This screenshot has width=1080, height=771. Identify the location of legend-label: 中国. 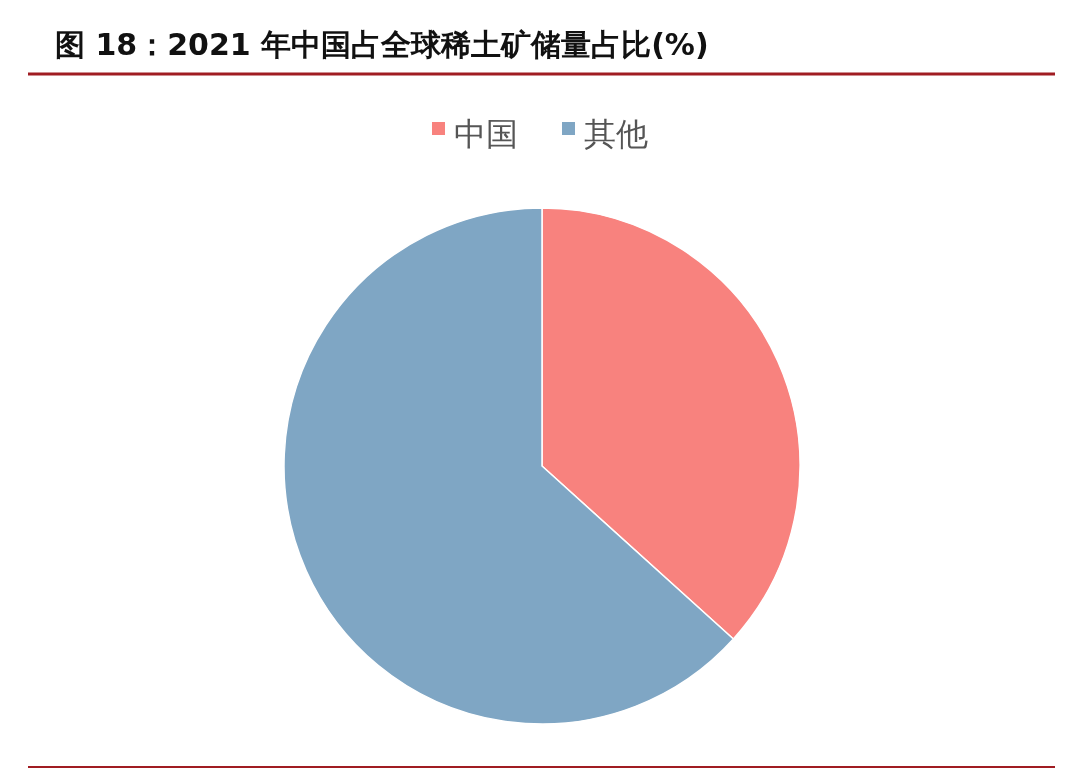
(486, 134).